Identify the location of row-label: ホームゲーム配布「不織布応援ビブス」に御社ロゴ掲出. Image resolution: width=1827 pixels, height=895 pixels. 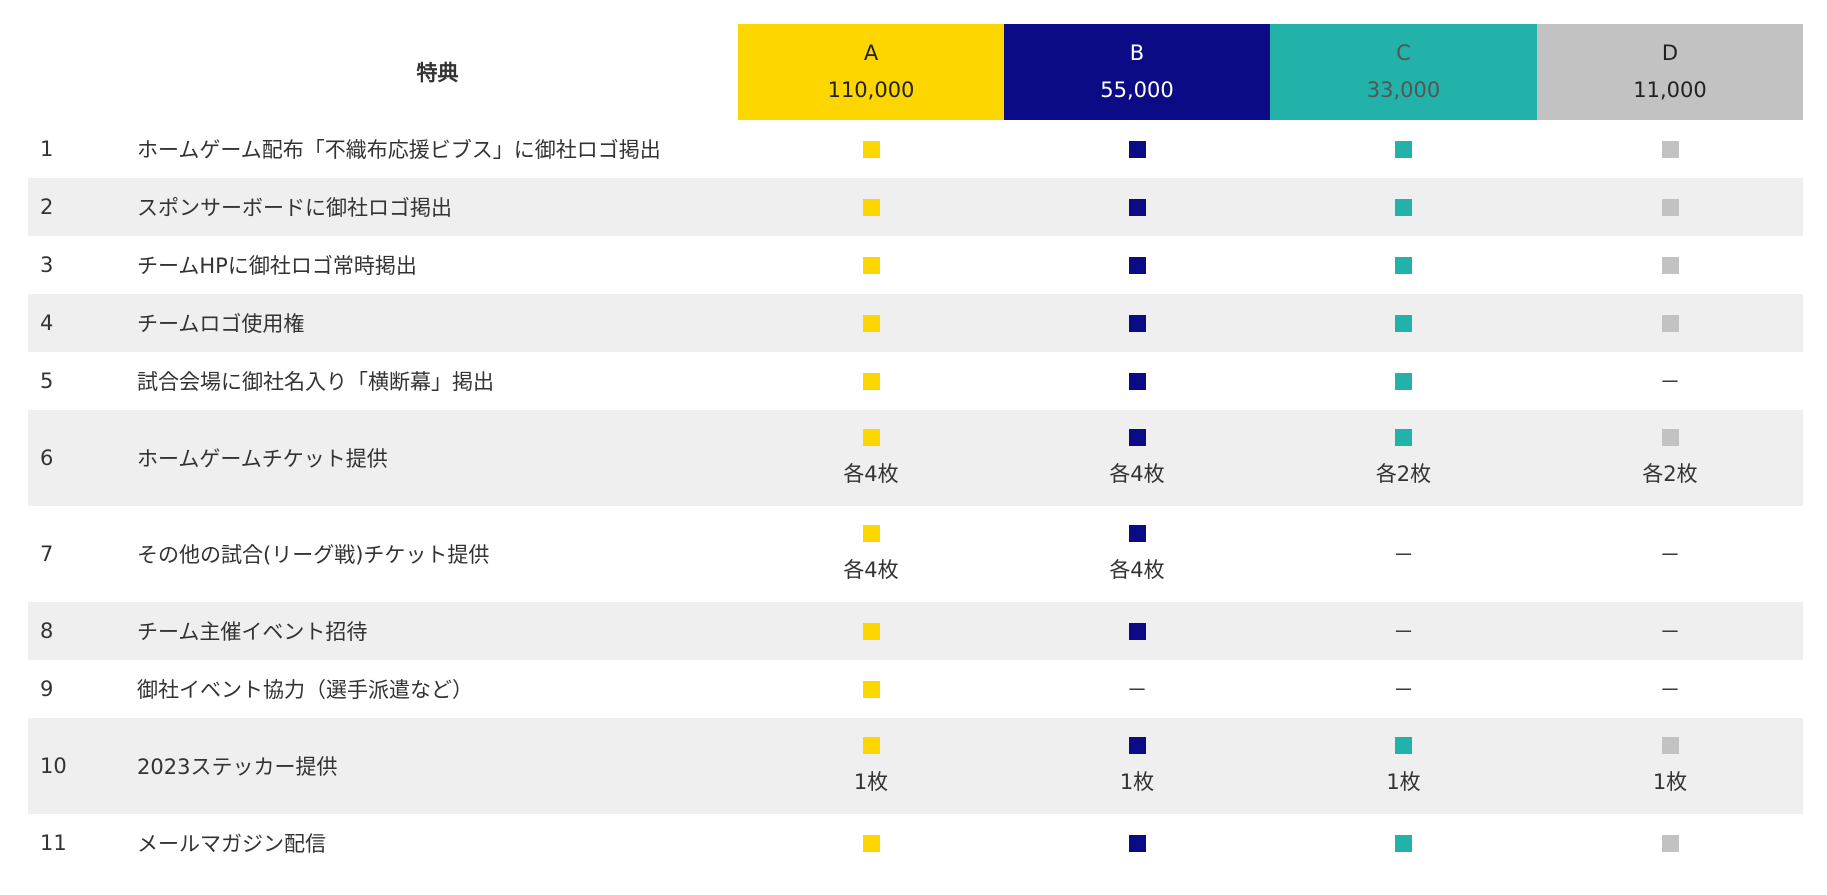
(399, 150).